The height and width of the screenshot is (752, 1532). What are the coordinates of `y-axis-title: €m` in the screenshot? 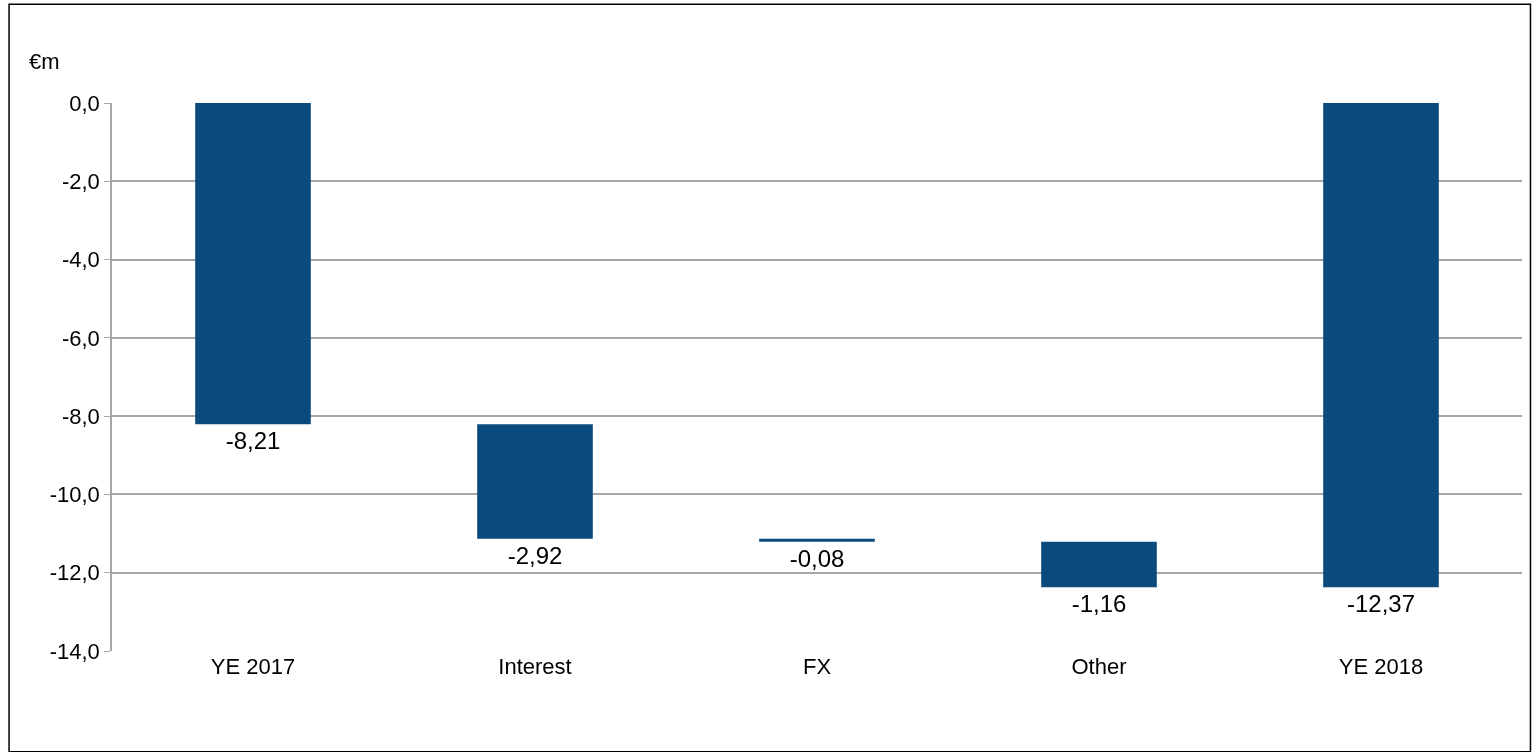 It's located at (44, 61).